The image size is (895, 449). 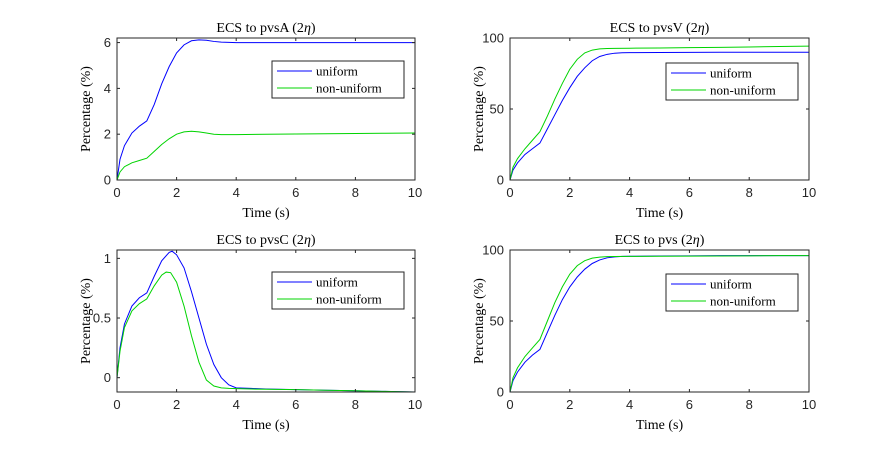 I want to click on y-tick-label: 6, so click(x=107, y=42).